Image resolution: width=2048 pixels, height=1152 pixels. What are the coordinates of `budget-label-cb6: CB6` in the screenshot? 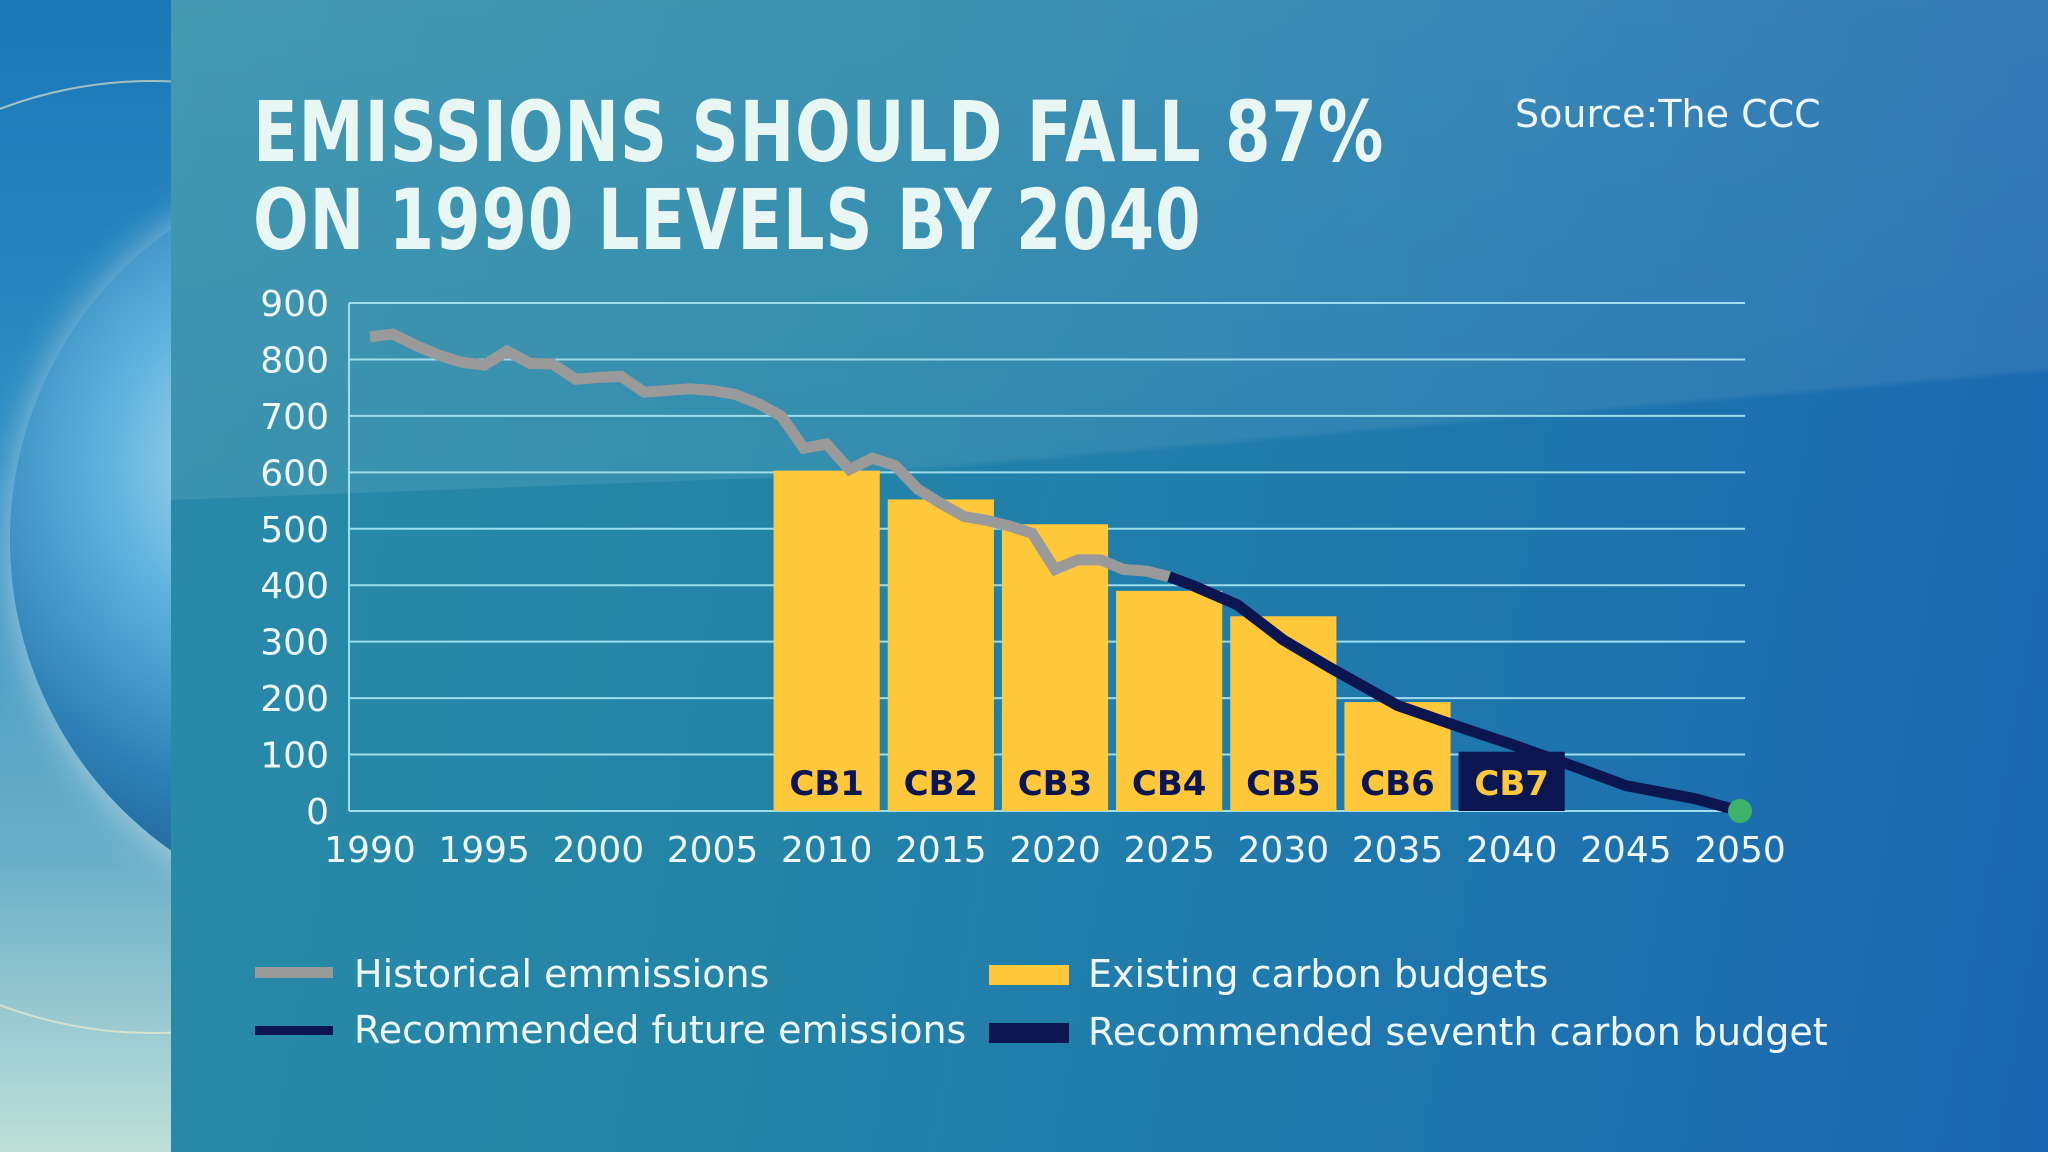 It's located at (1397, 784).